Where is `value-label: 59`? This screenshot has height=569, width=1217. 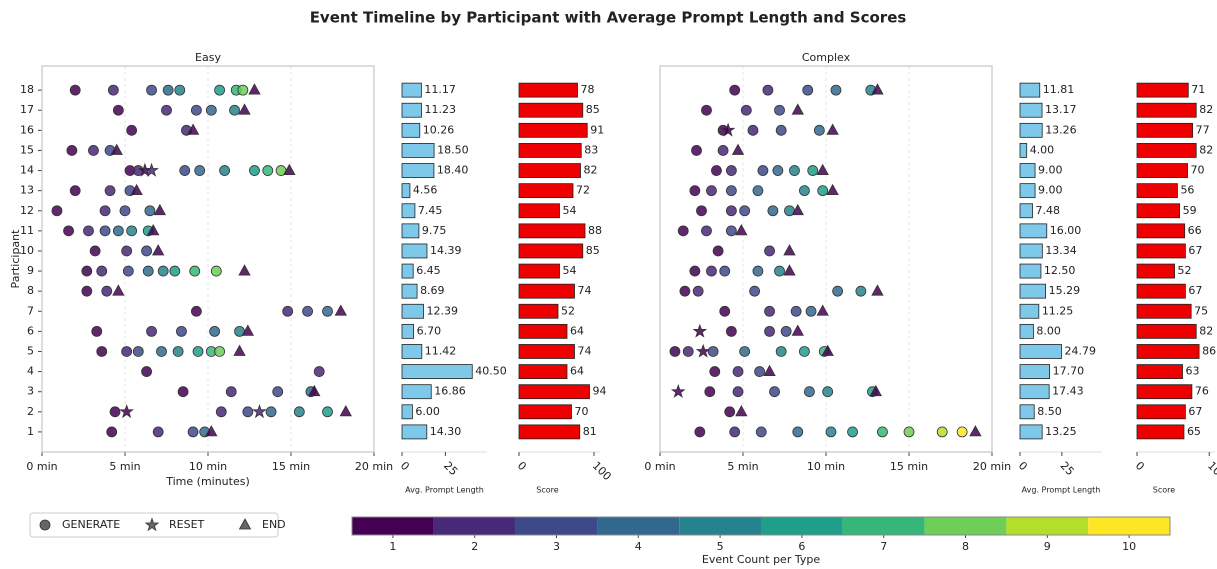 value-label: 59 is located at coordinates (1190, 210).